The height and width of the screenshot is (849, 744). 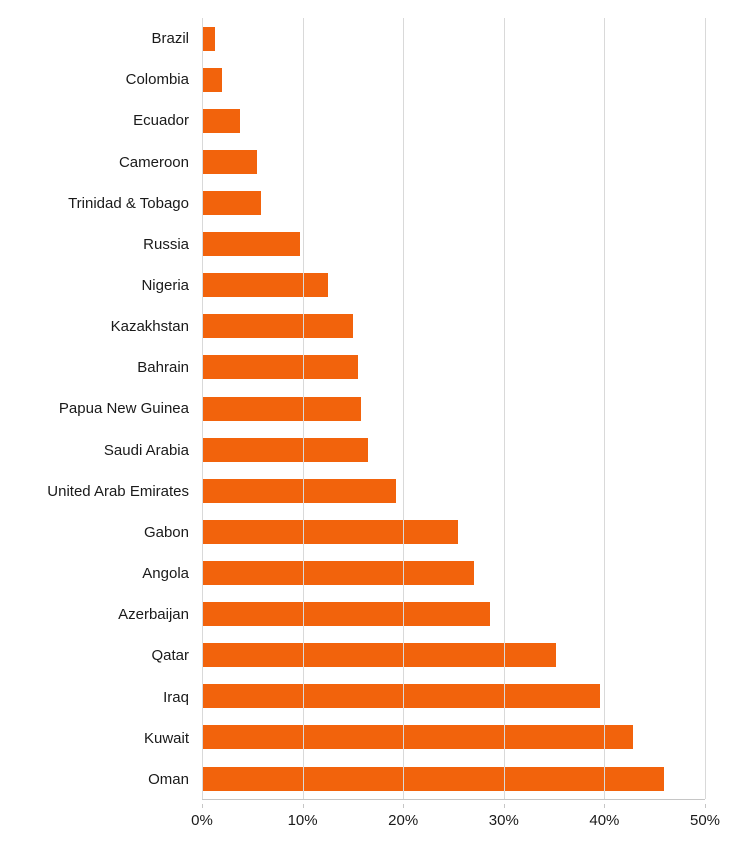 What do you see at coordinates (128, 203) in the screenshot?
I see `category-label: Trinidad & Tobago` at bounding box center [128, 203].